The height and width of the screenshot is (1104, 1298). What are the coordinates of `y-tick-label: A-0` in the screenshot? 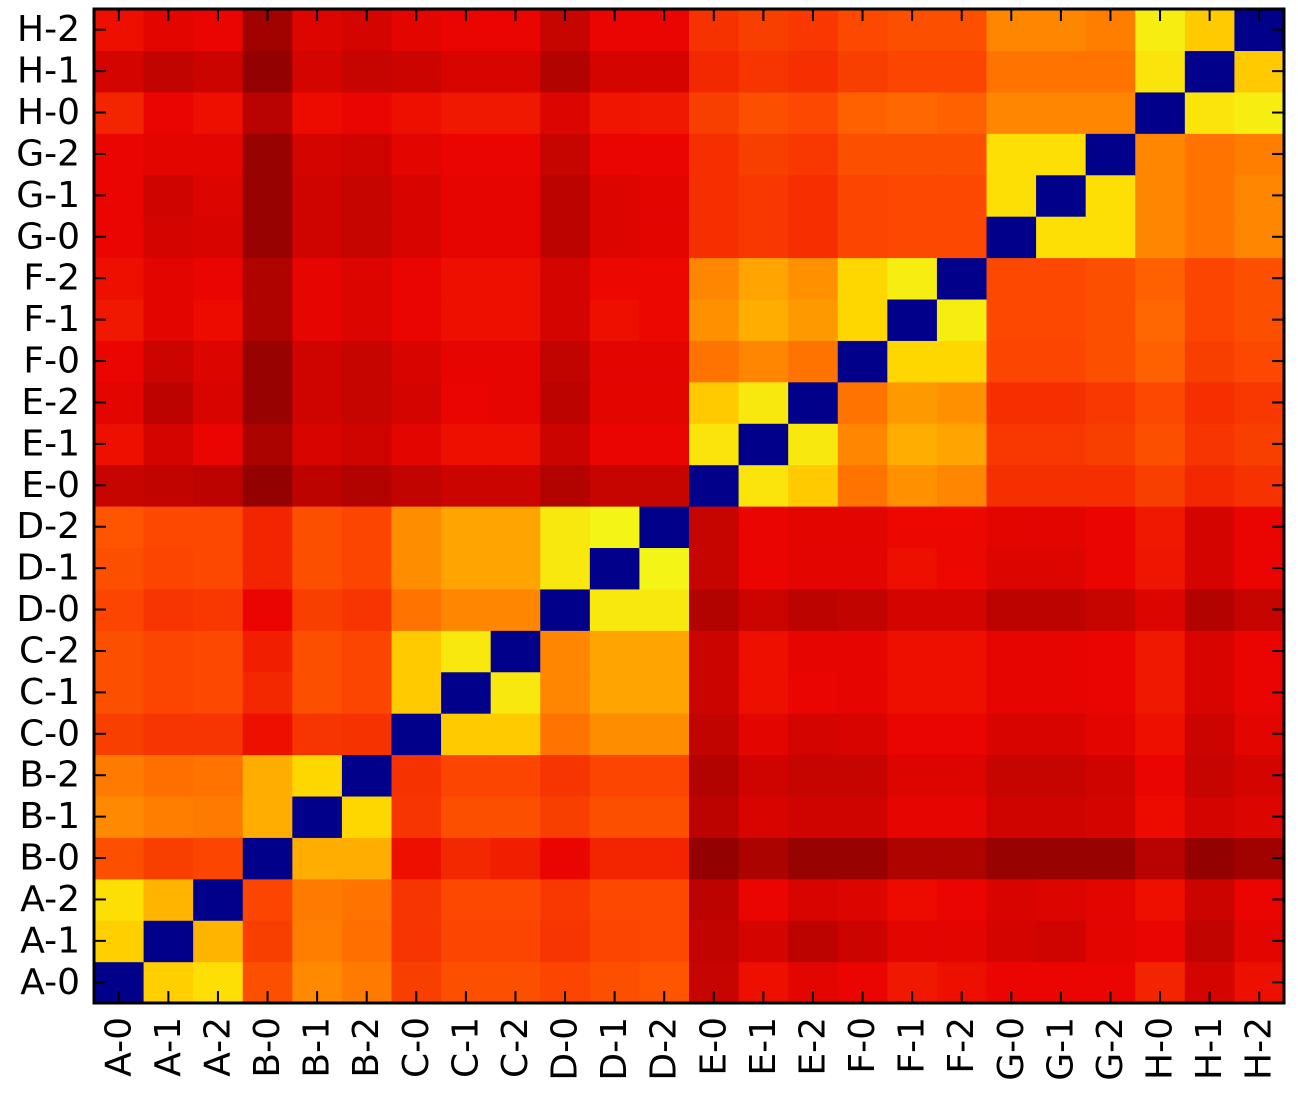 It's located at (50, 982).